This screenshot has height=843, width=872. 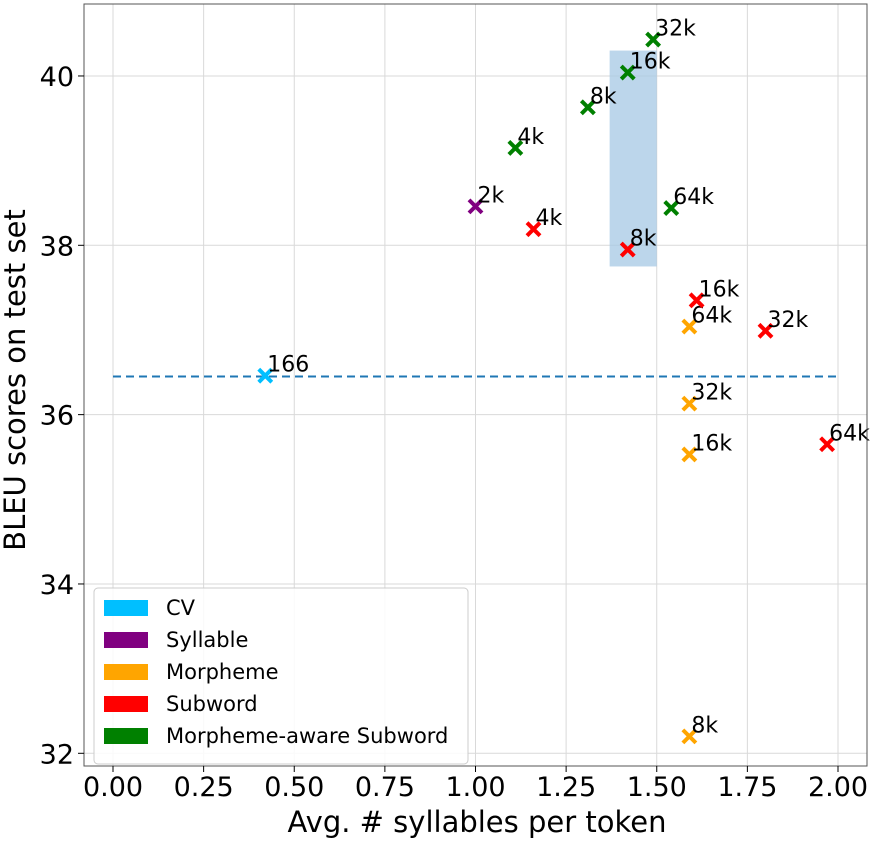 What do you see at coordinates (57, 754) in the screenshot?
I see `y-tick-label: 32` at bounding box center [57, 754].